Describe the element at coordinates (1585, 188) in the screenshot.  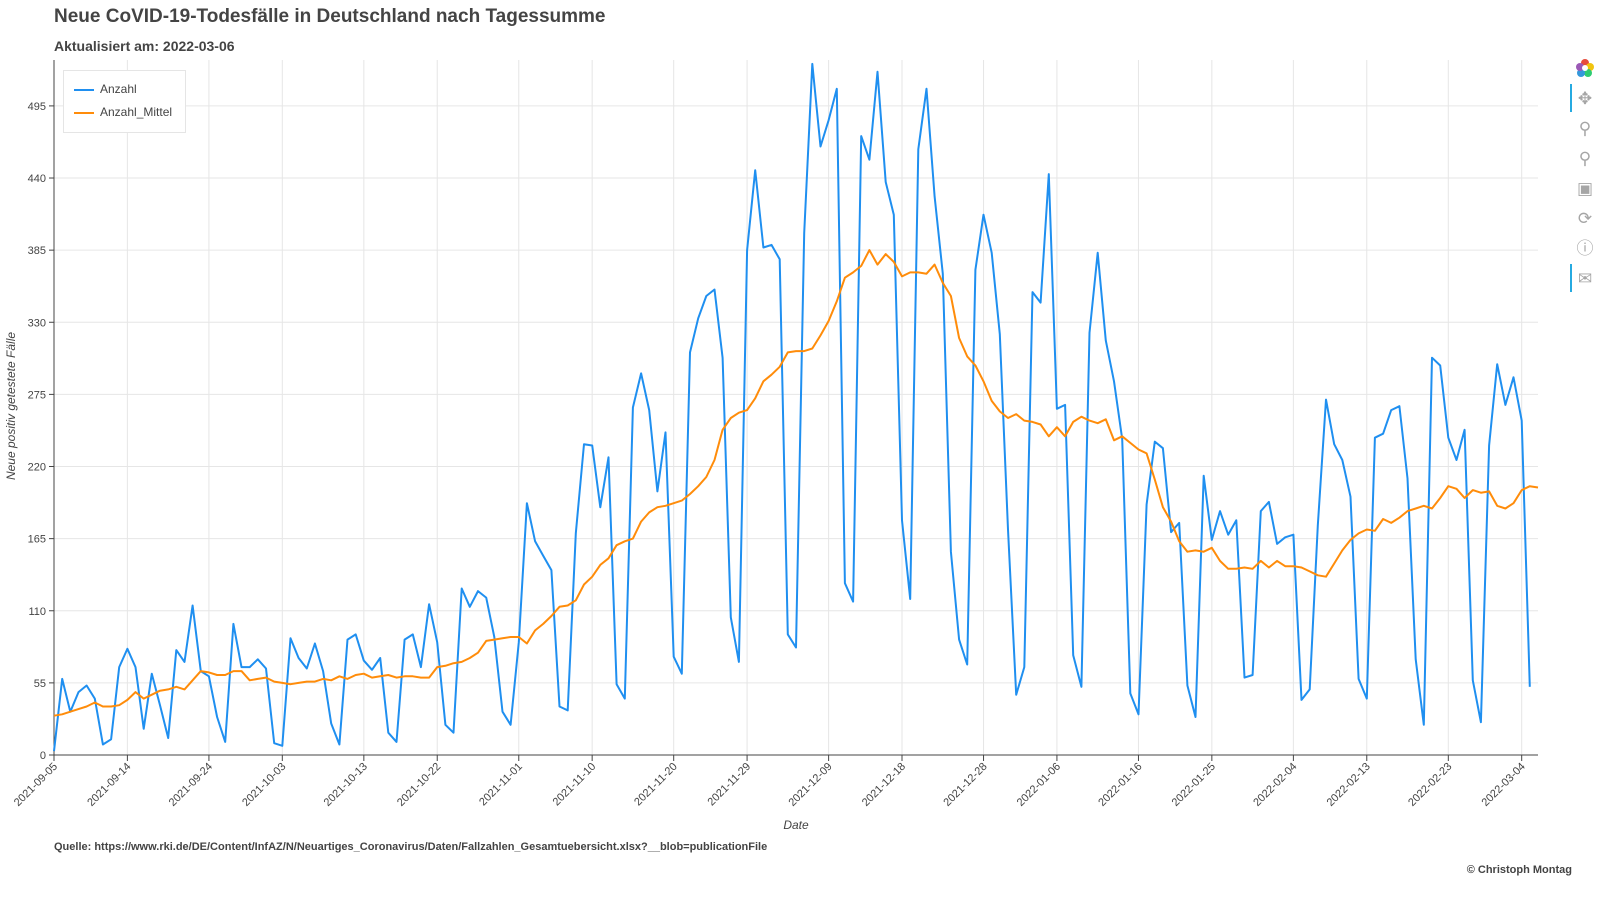
I see `save-icon: ▣` at that location.